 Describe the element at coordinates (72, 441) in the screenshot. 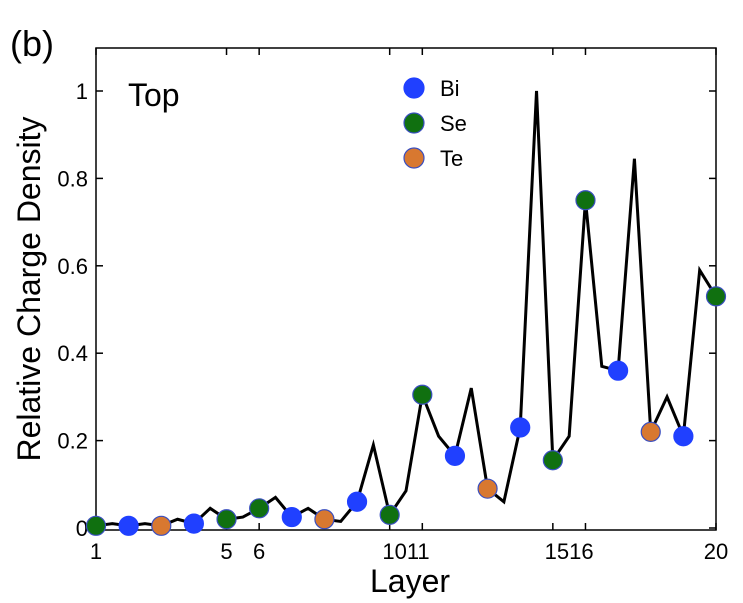

I see `y-tick-label: 0.2` at that location.